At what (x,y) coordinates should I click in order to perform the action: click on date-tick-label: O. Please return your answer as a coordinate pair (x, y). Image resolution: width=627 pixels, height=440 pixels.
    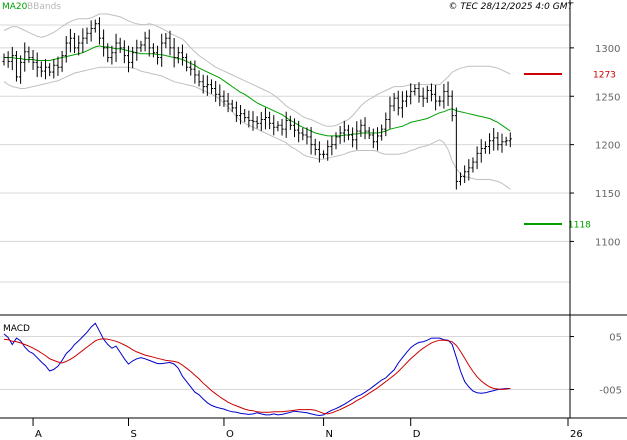
    Looking at the image, I should click on (230, 434).